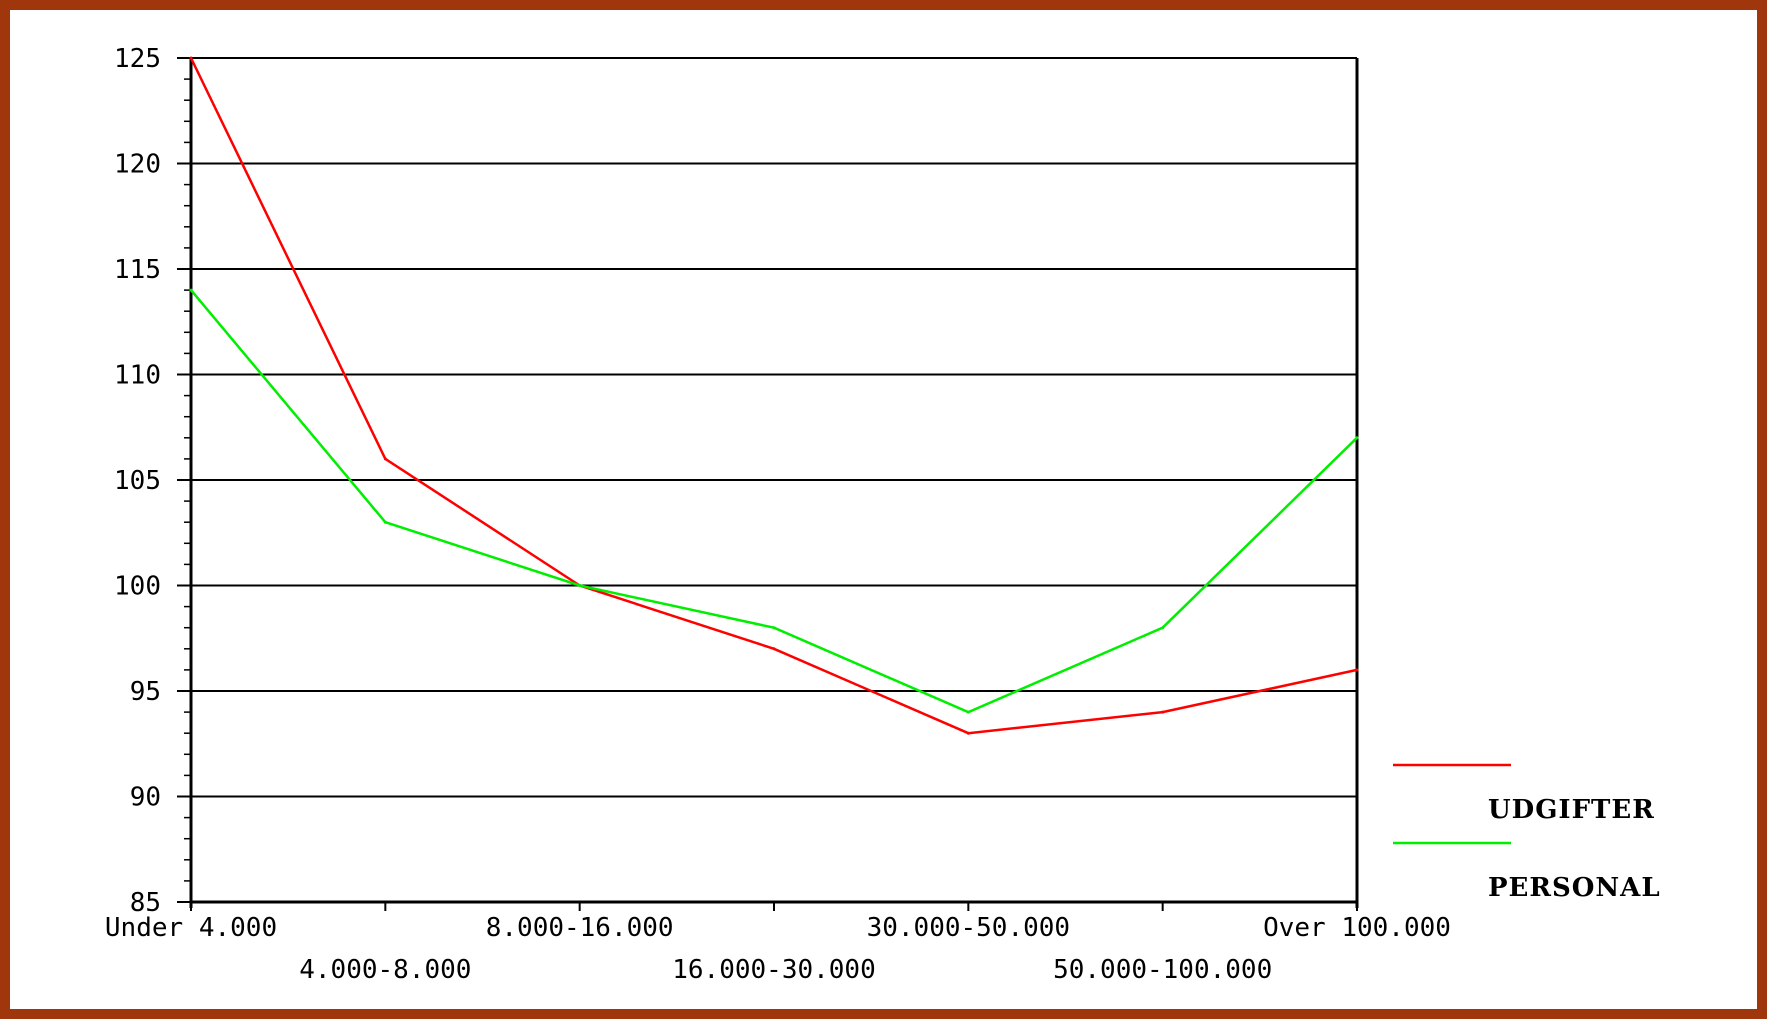 The height and width of the screenshot is (1019, 1767). What do you see at coordinates (969, 928) in the screenshot?
I see `x-tick-label: 30.000-50.000` at bounding box center [969, 928].